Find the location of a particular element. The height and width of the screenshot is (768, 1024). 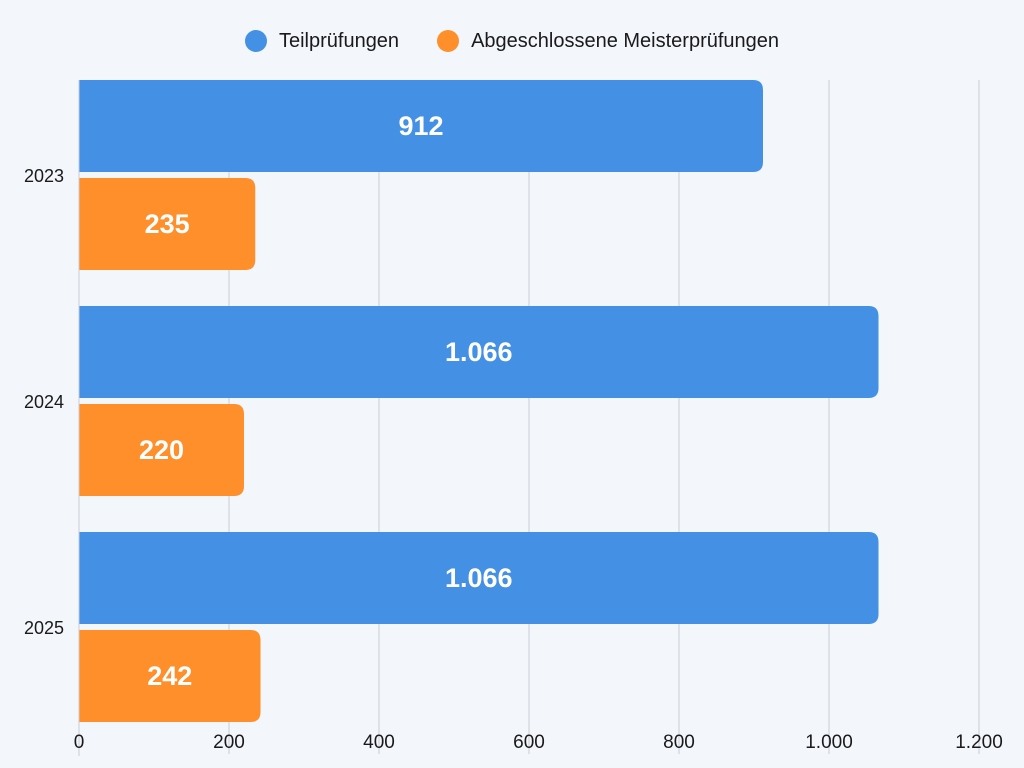

legend-swatch-teilpruefungen is located at coordinates (255, 41).